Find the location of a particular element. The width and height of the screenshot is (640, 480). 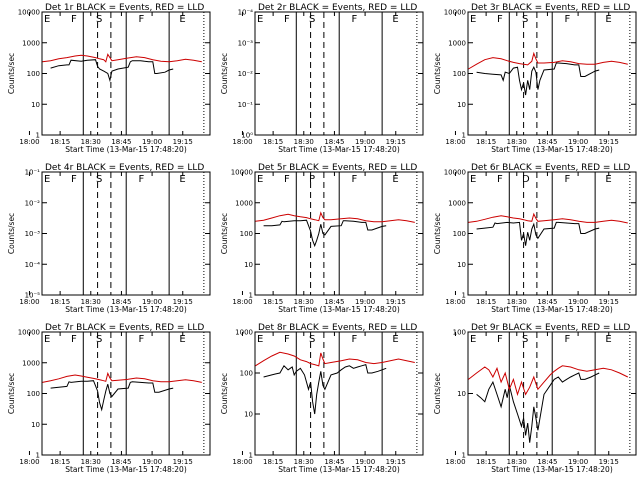

y-tick-label: 10⁻⁵ is located at coordinates (33, 296).